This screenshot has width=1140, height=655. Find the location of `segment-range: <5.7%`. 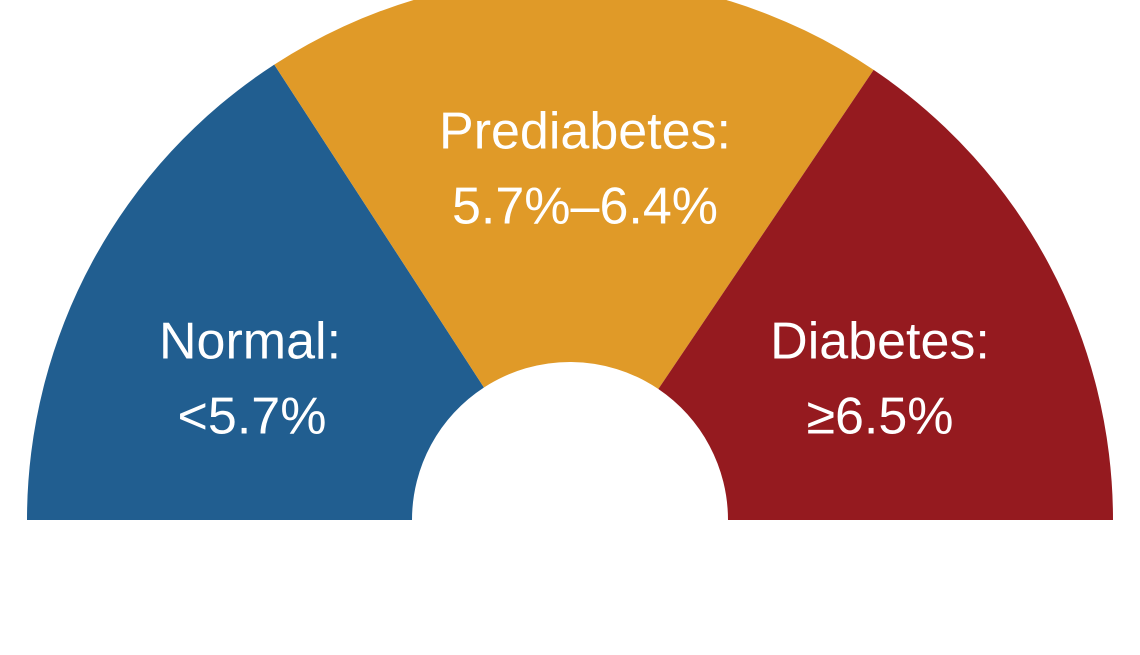

segment-range: <5.7% is located at coordinates (252, 417).